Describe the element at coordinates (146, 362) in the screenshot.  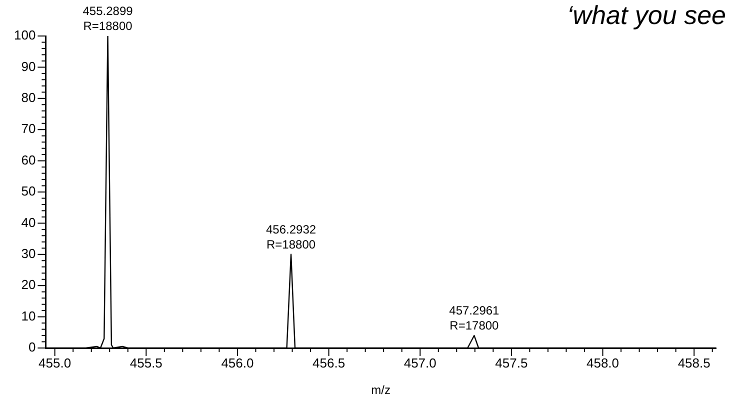
I see `x-tick-label: 455.5` at that location.